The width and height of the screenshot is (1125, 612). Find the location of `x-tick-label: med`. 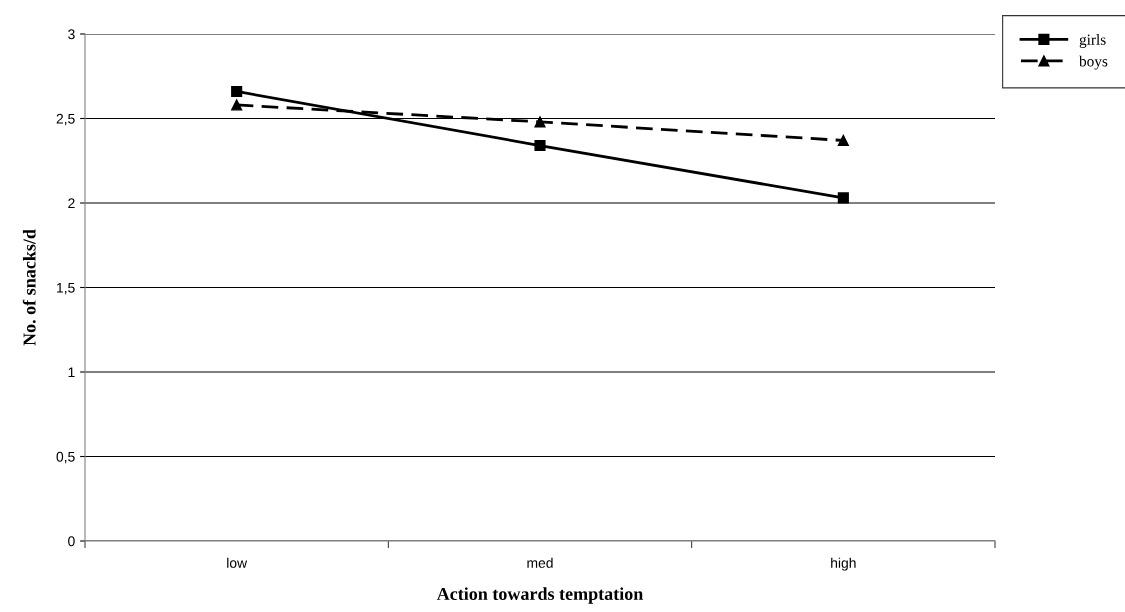

x-tick-label: med is located at coordinates (540, 562).